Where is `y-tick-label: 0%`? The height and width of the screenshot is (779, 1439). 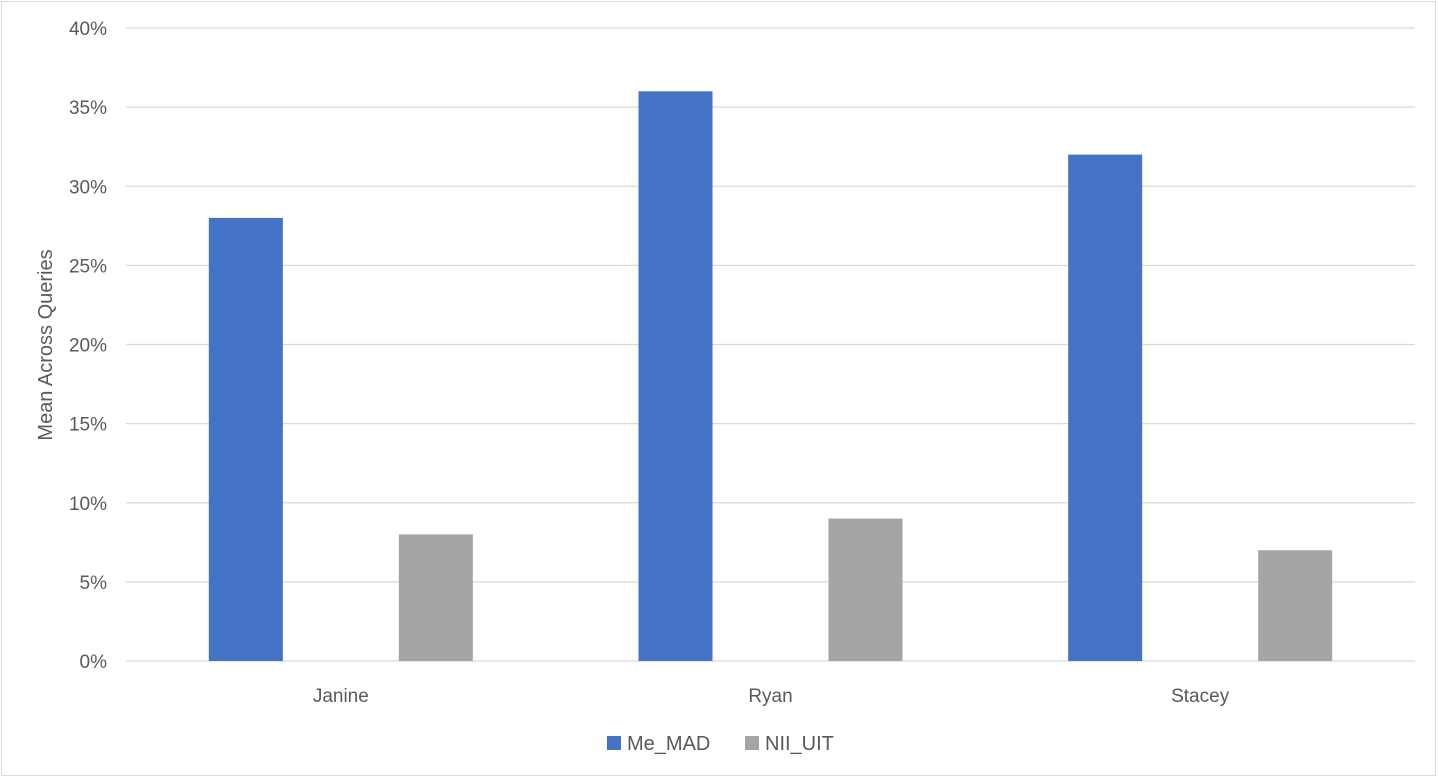 y-tick-label: 0% is located at coordinates (94, 662).